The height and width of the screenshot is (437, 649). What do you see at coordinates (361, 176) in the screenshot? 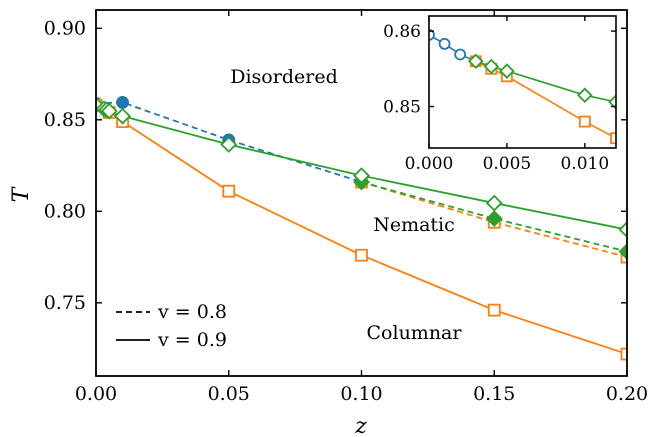
I see `data-point-smain4-p6` at bounding box center [361, 176].